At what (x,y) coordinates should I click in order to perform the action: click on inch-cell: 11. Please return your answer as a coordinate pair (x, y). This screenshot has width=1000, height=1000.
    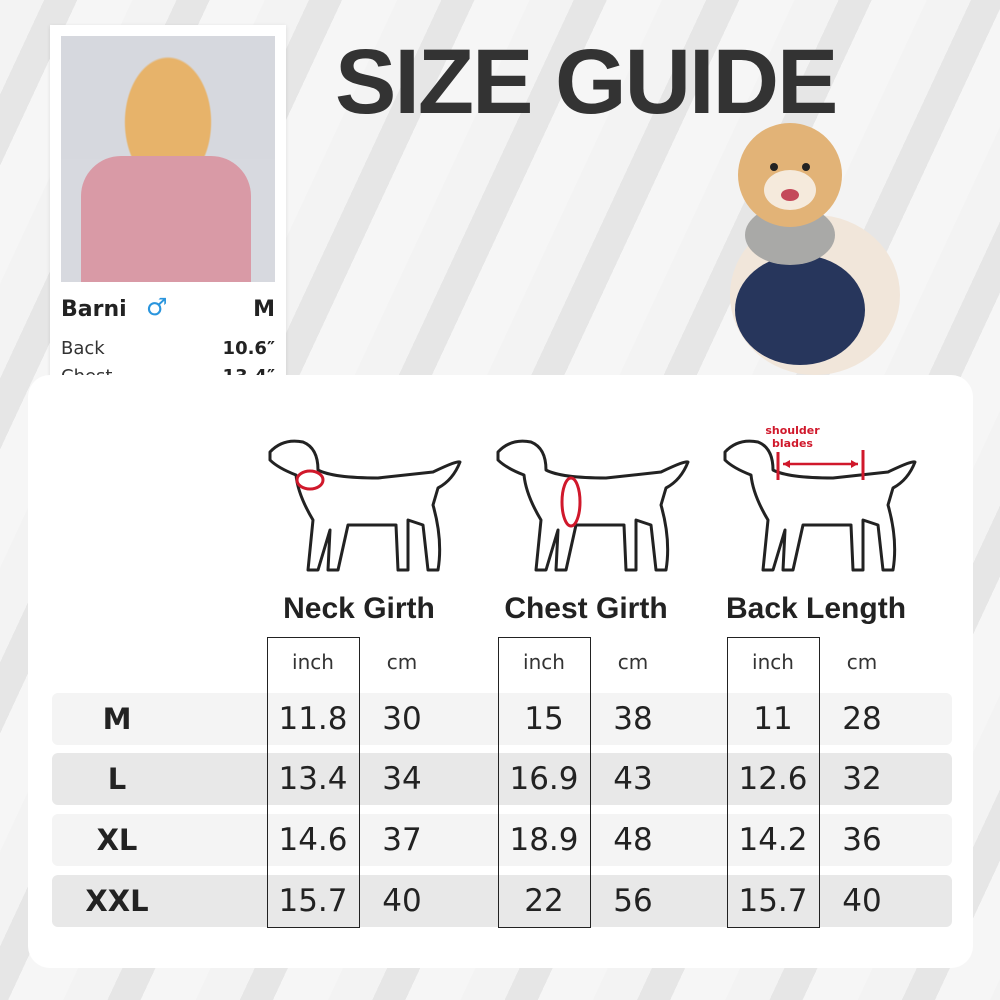
    Looking at the image, I should click on (773, 719).